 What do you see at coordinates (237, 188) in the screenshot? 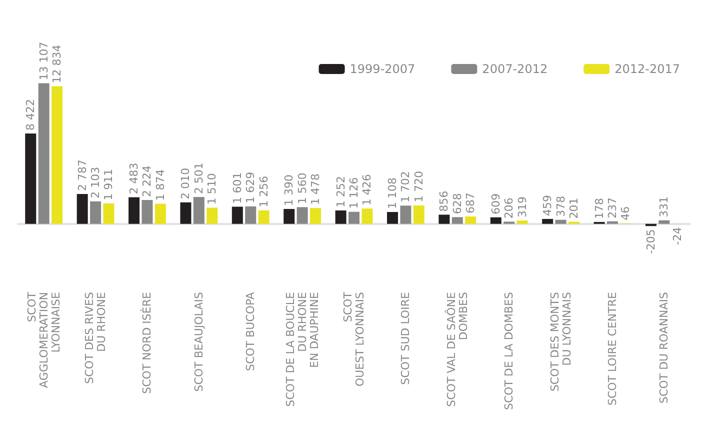
I see `data-label: 1 601` at bounding box center [237, 188].